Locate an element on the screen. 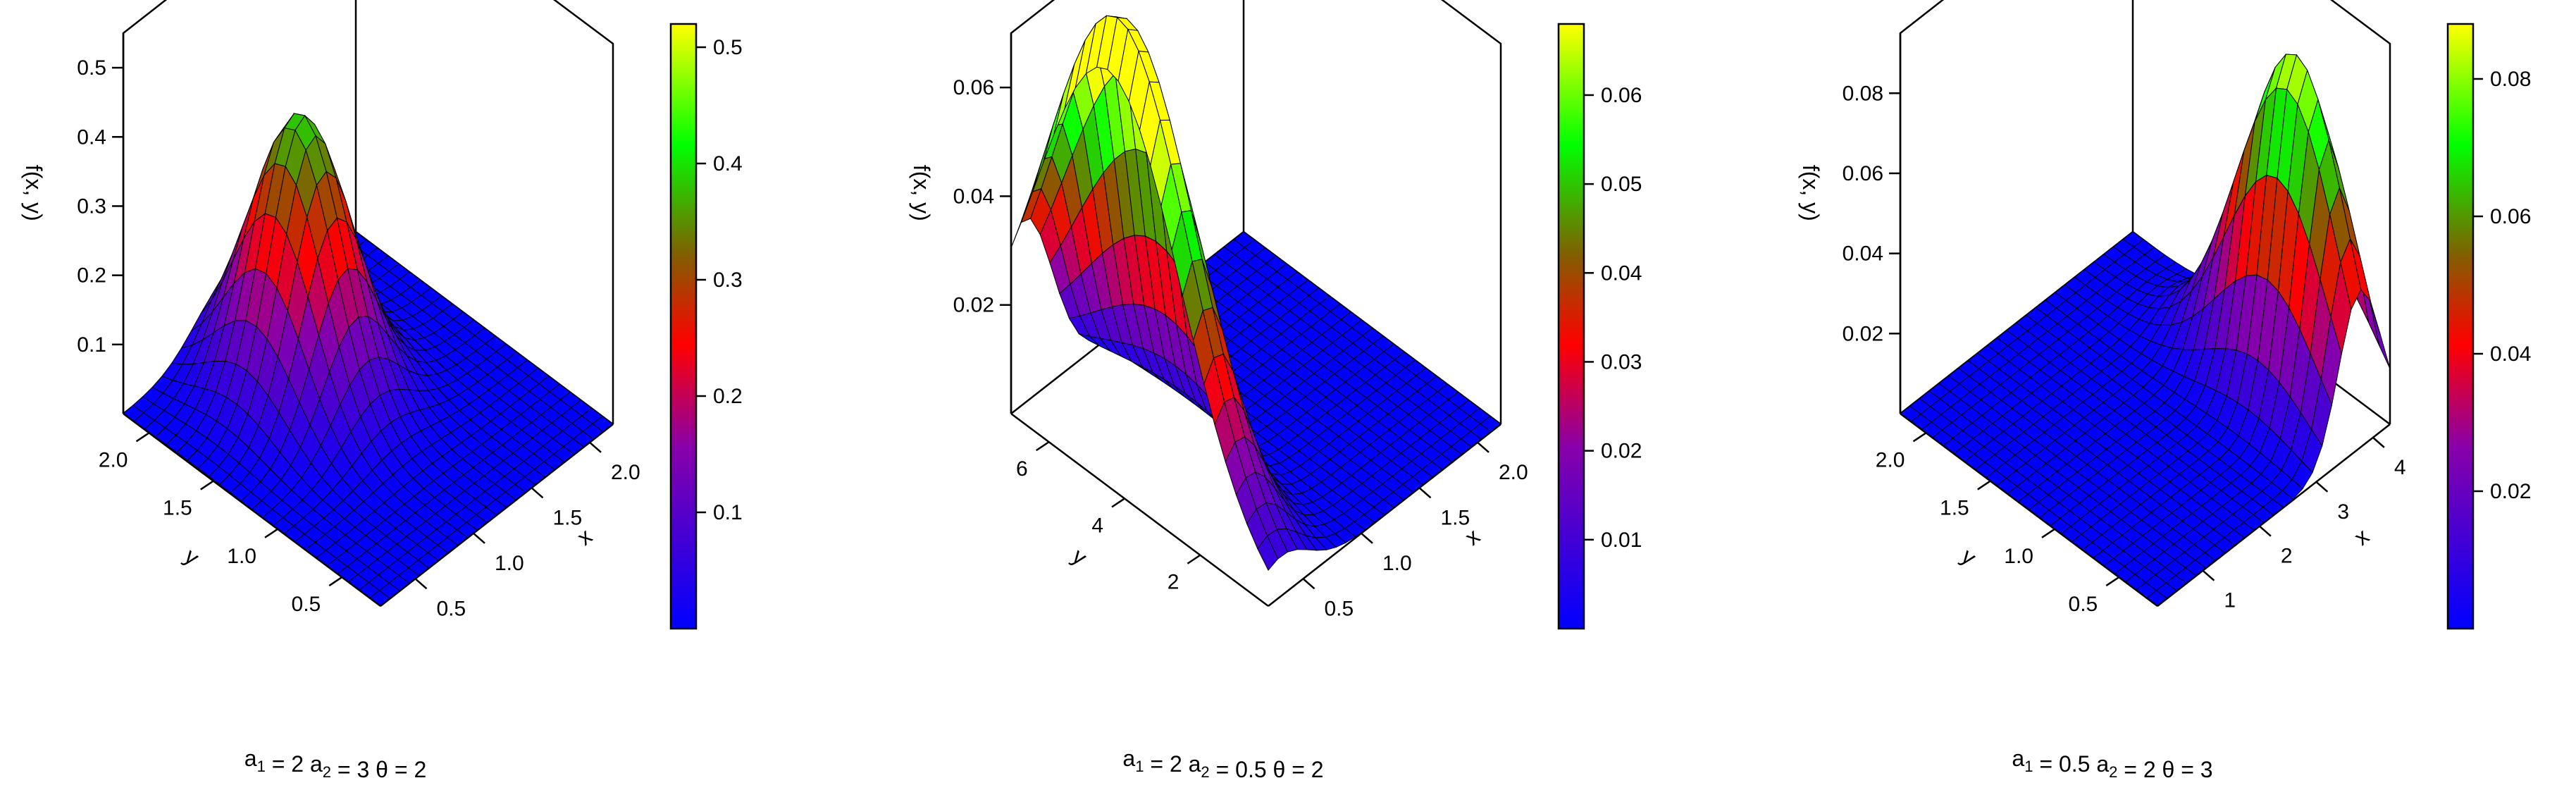 The width and height of the screenshot is (2576, 790). colorbar-tick-label: 0.4 is located at coordinates (728, 163).